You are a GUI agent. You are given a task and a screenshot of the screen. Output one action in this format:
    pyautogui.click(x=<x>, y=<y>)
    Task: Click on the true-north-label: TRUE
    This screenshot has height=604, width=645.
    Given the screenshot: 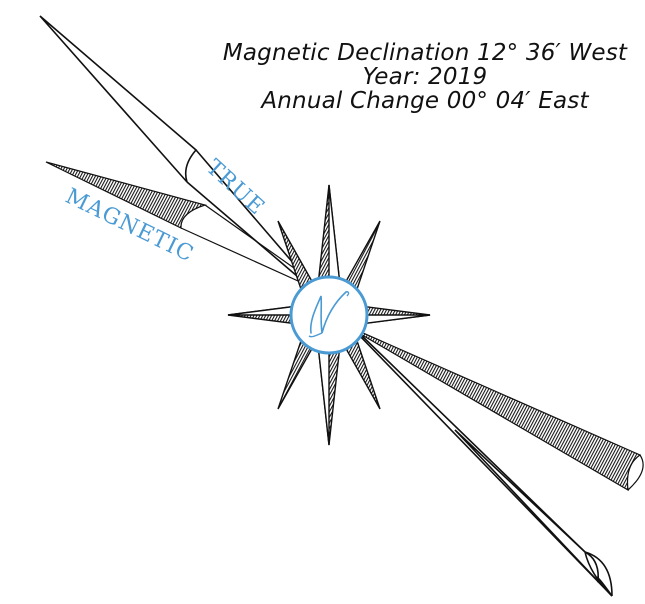 What is the action you would take?
    pyautogui.click(x=235, y=188)
    